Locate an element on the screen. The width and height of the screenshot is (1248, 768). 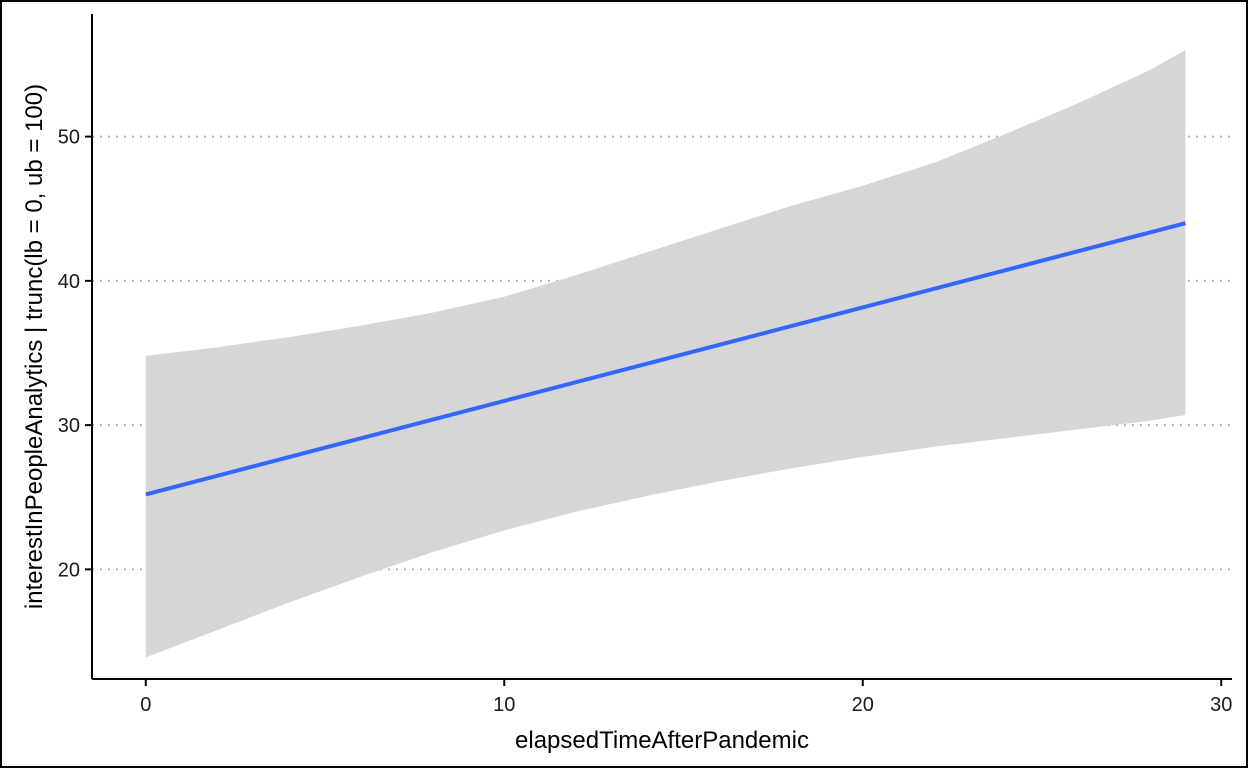
y-tick-label-20: 20 is located at coordinates (69, 570).